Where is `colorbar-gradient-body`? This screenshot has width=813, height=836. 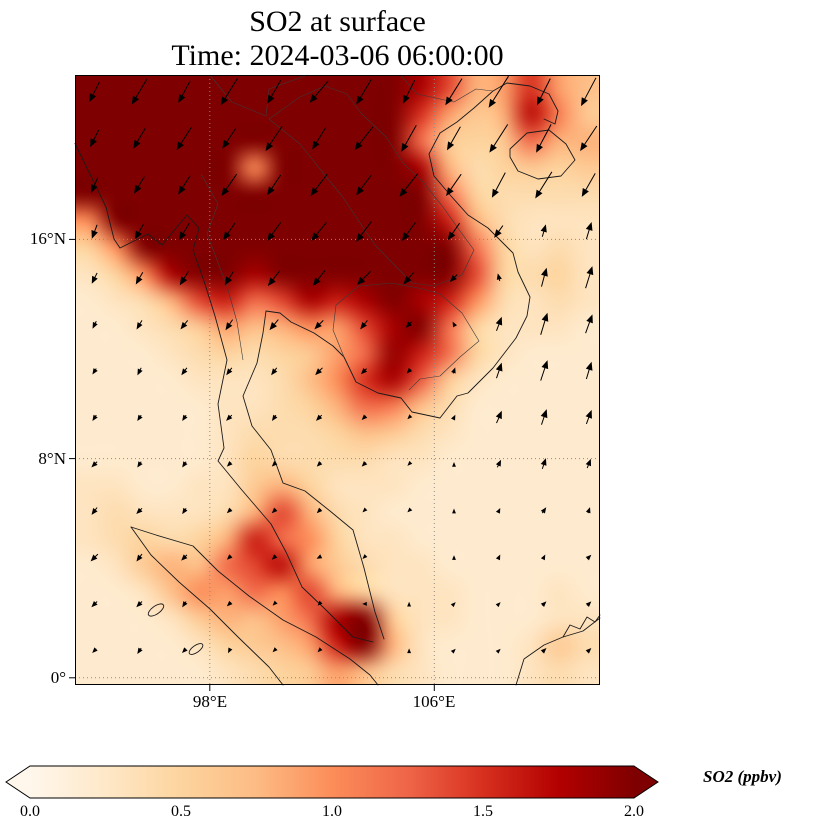 colorbar-gradient-body is located at coordinates (332, 782).